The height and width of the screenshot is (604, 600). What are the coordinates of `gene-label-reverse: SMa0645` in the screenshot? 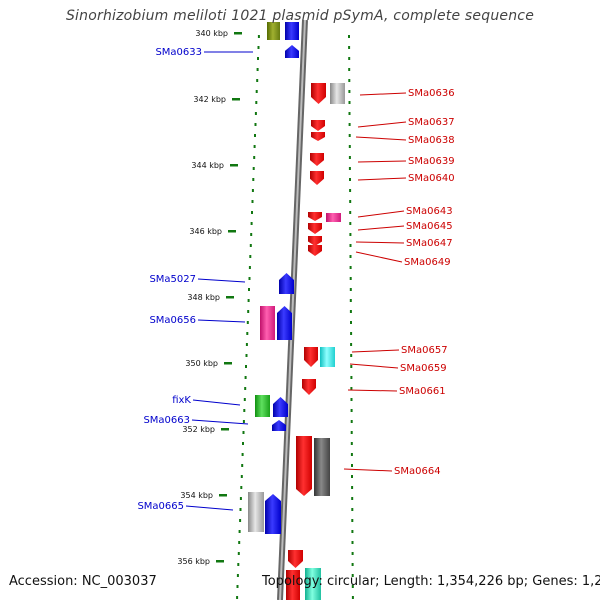 It's located at (429, 226).